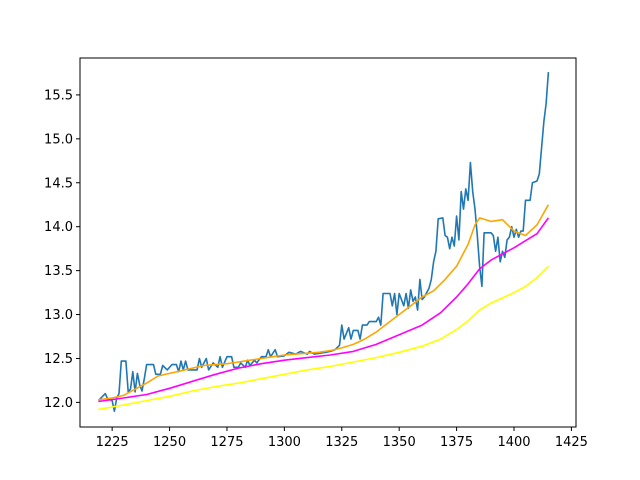 The image size is (640, 480). I want to click on x-tick-label: 1225, so click(112, 442).